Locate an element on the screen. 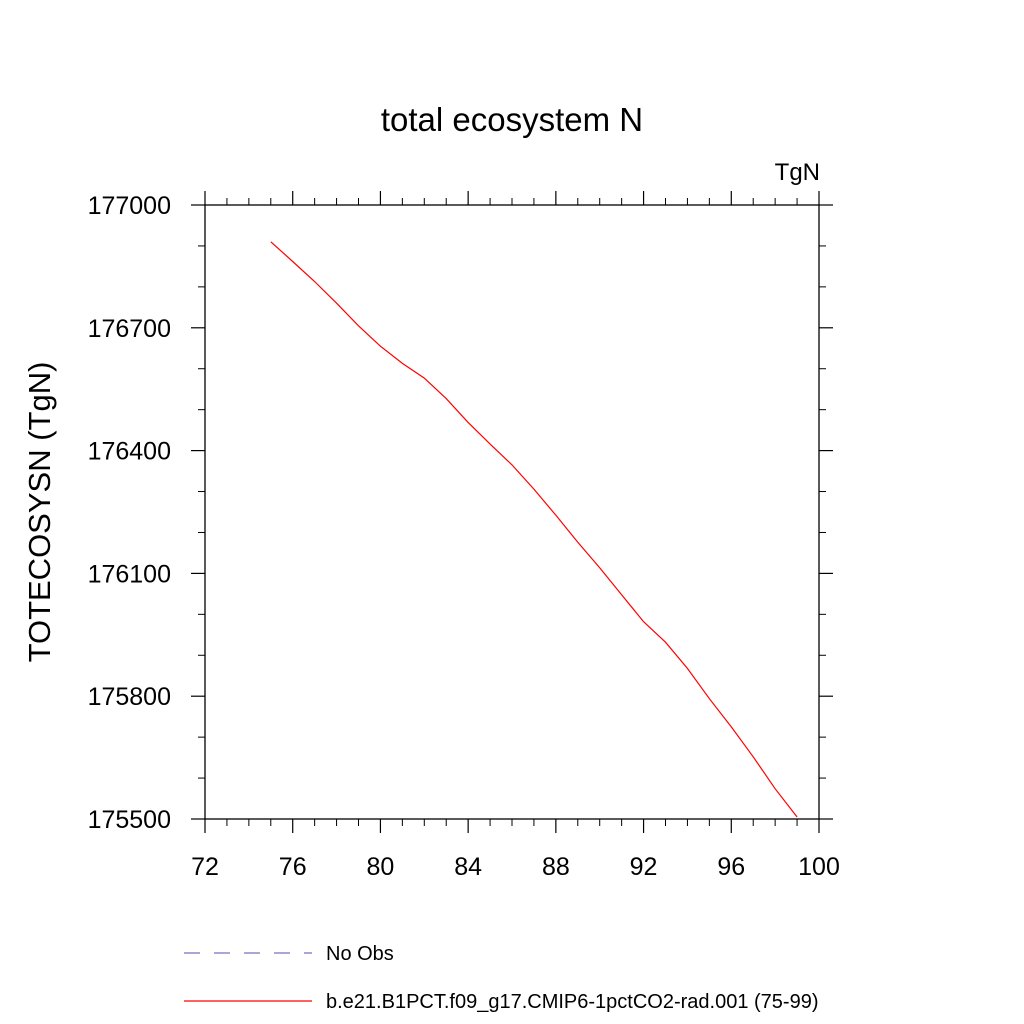  x-tick-label: 100 is located at coordinates (819, 867).